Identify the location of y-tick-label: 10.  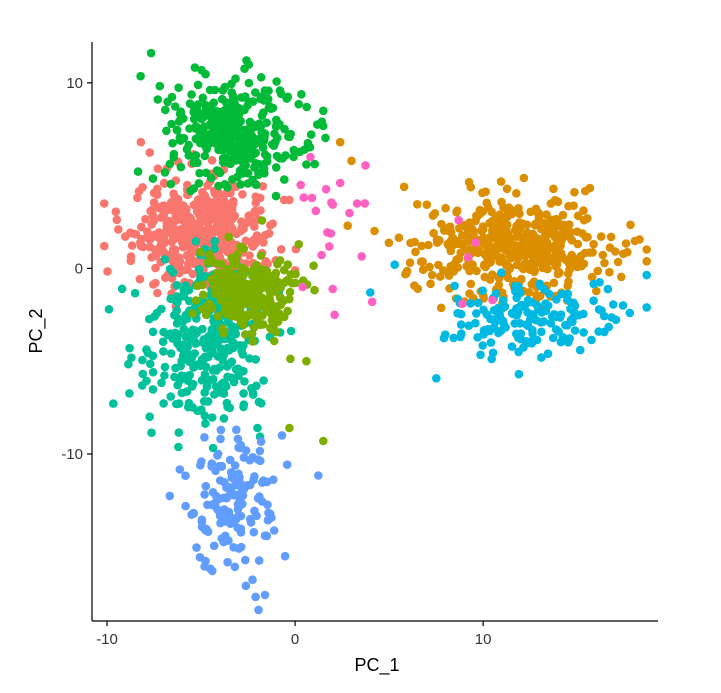
(74, 83).